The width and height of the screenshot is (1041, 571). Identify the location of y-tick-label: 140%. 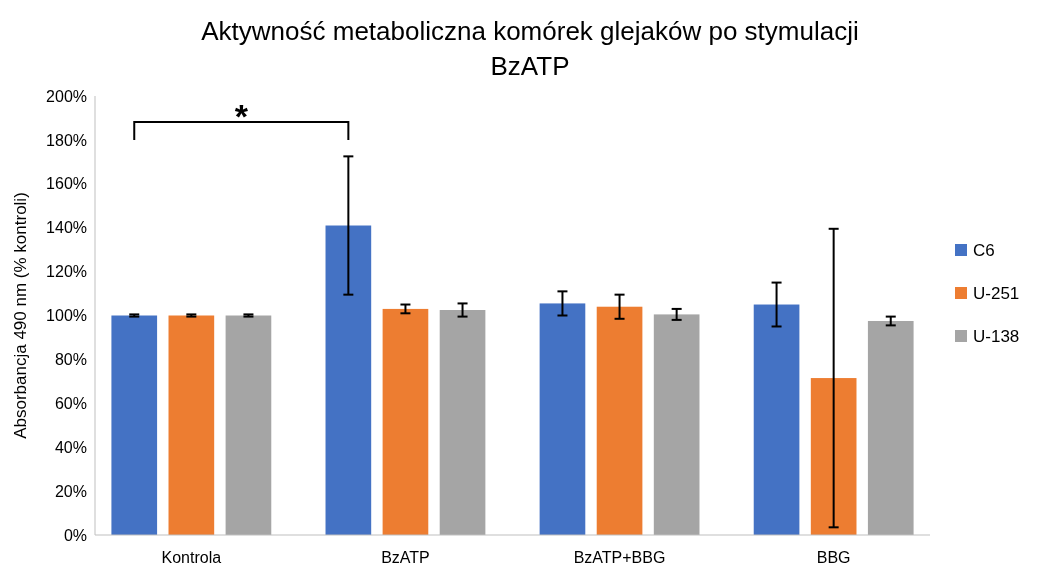
(66, 228).